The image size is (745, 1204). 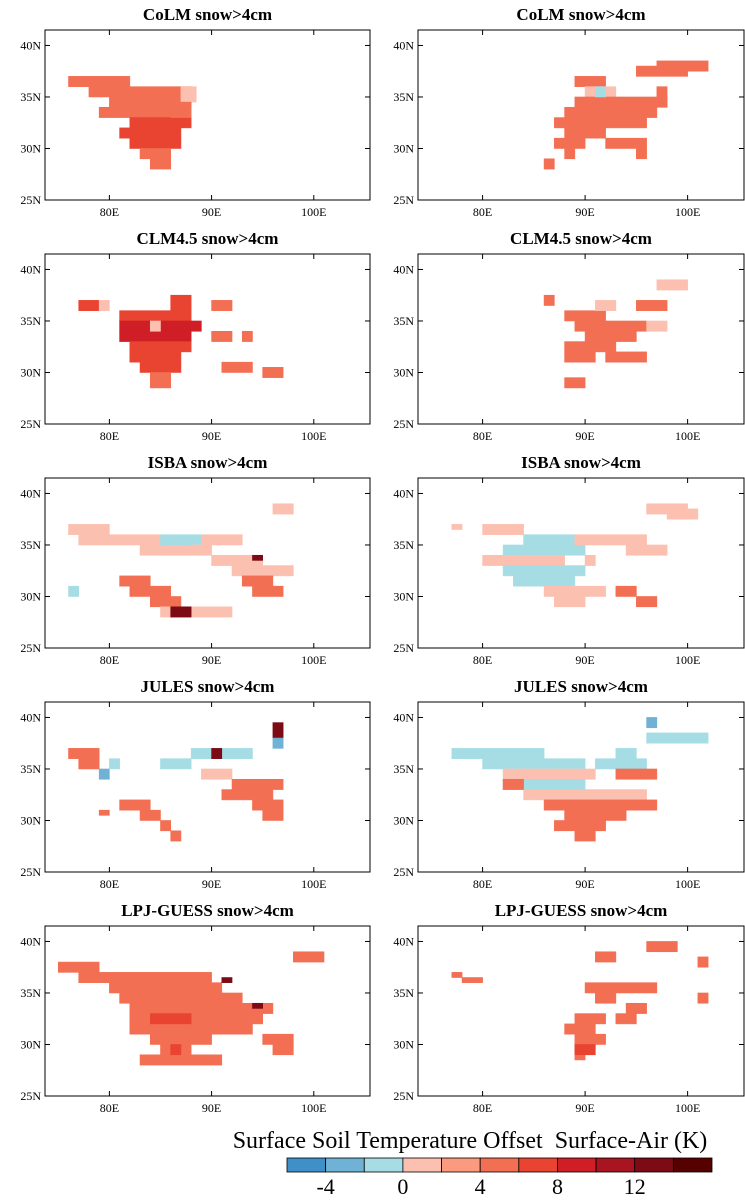 I want to click on colorbar-tick-label: -4, so click(x=325, y=1186).